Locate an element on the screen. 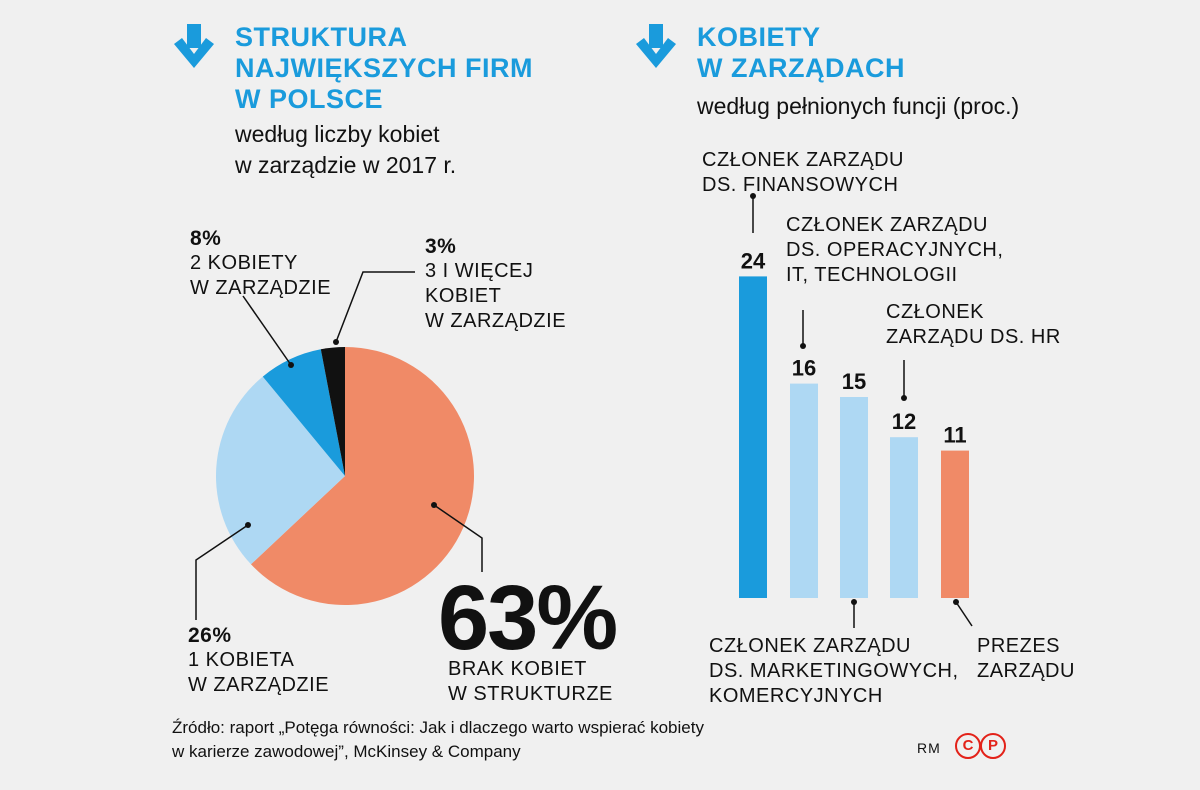 Image resolution: width=1200 pixels, height=790 pixels. publisher-badge: P is located at coordinates (993, 746).